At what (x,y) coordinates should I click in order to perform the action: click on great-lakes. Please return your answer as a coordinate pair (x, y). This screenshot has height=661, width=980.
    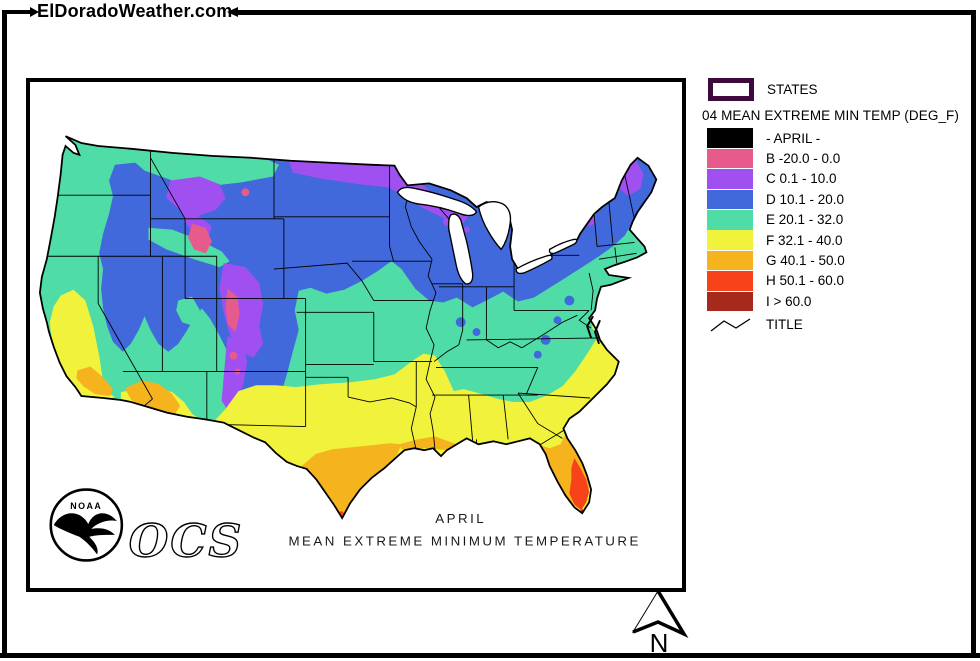
    Looking at the image, I should click on (487, 235).